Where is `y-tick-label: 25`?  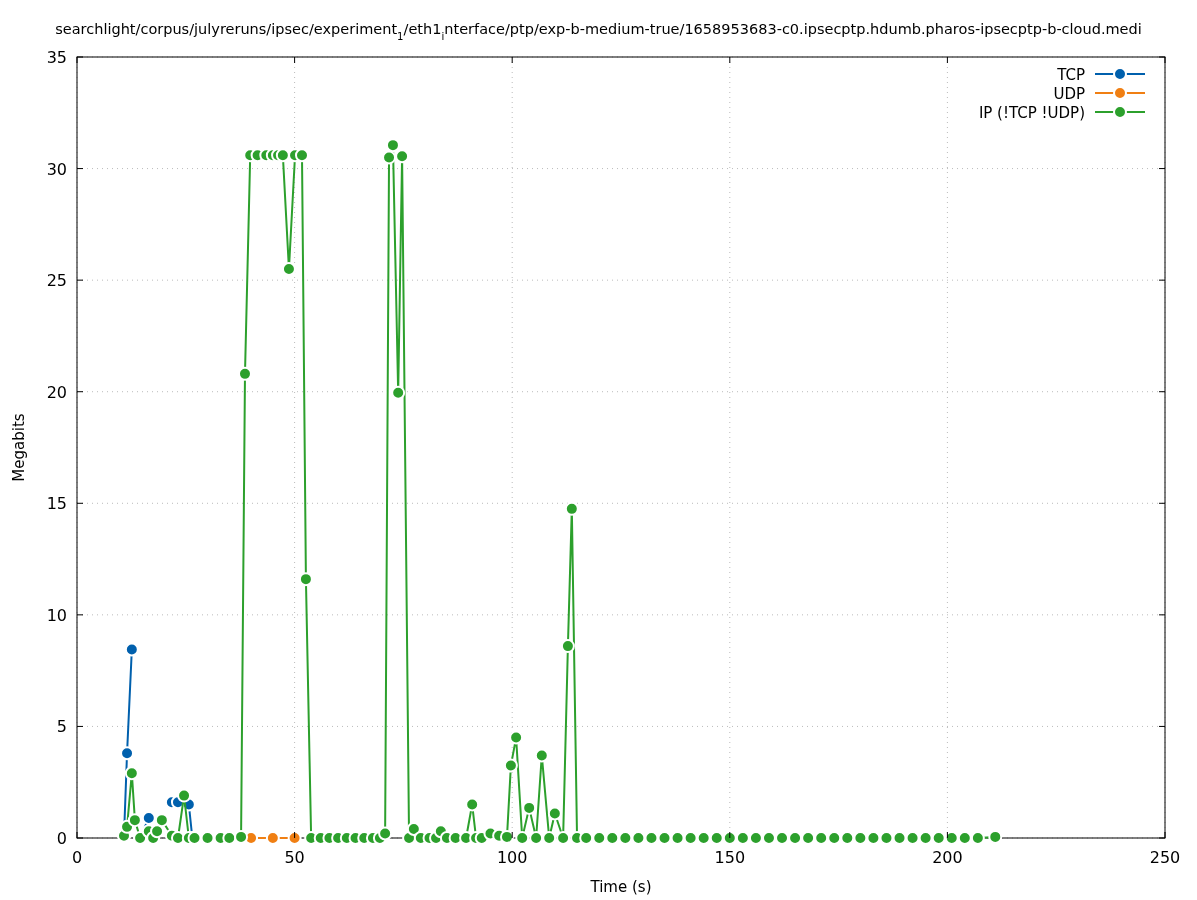 y-tick-label: 25 is located at coordinates (56, 281).